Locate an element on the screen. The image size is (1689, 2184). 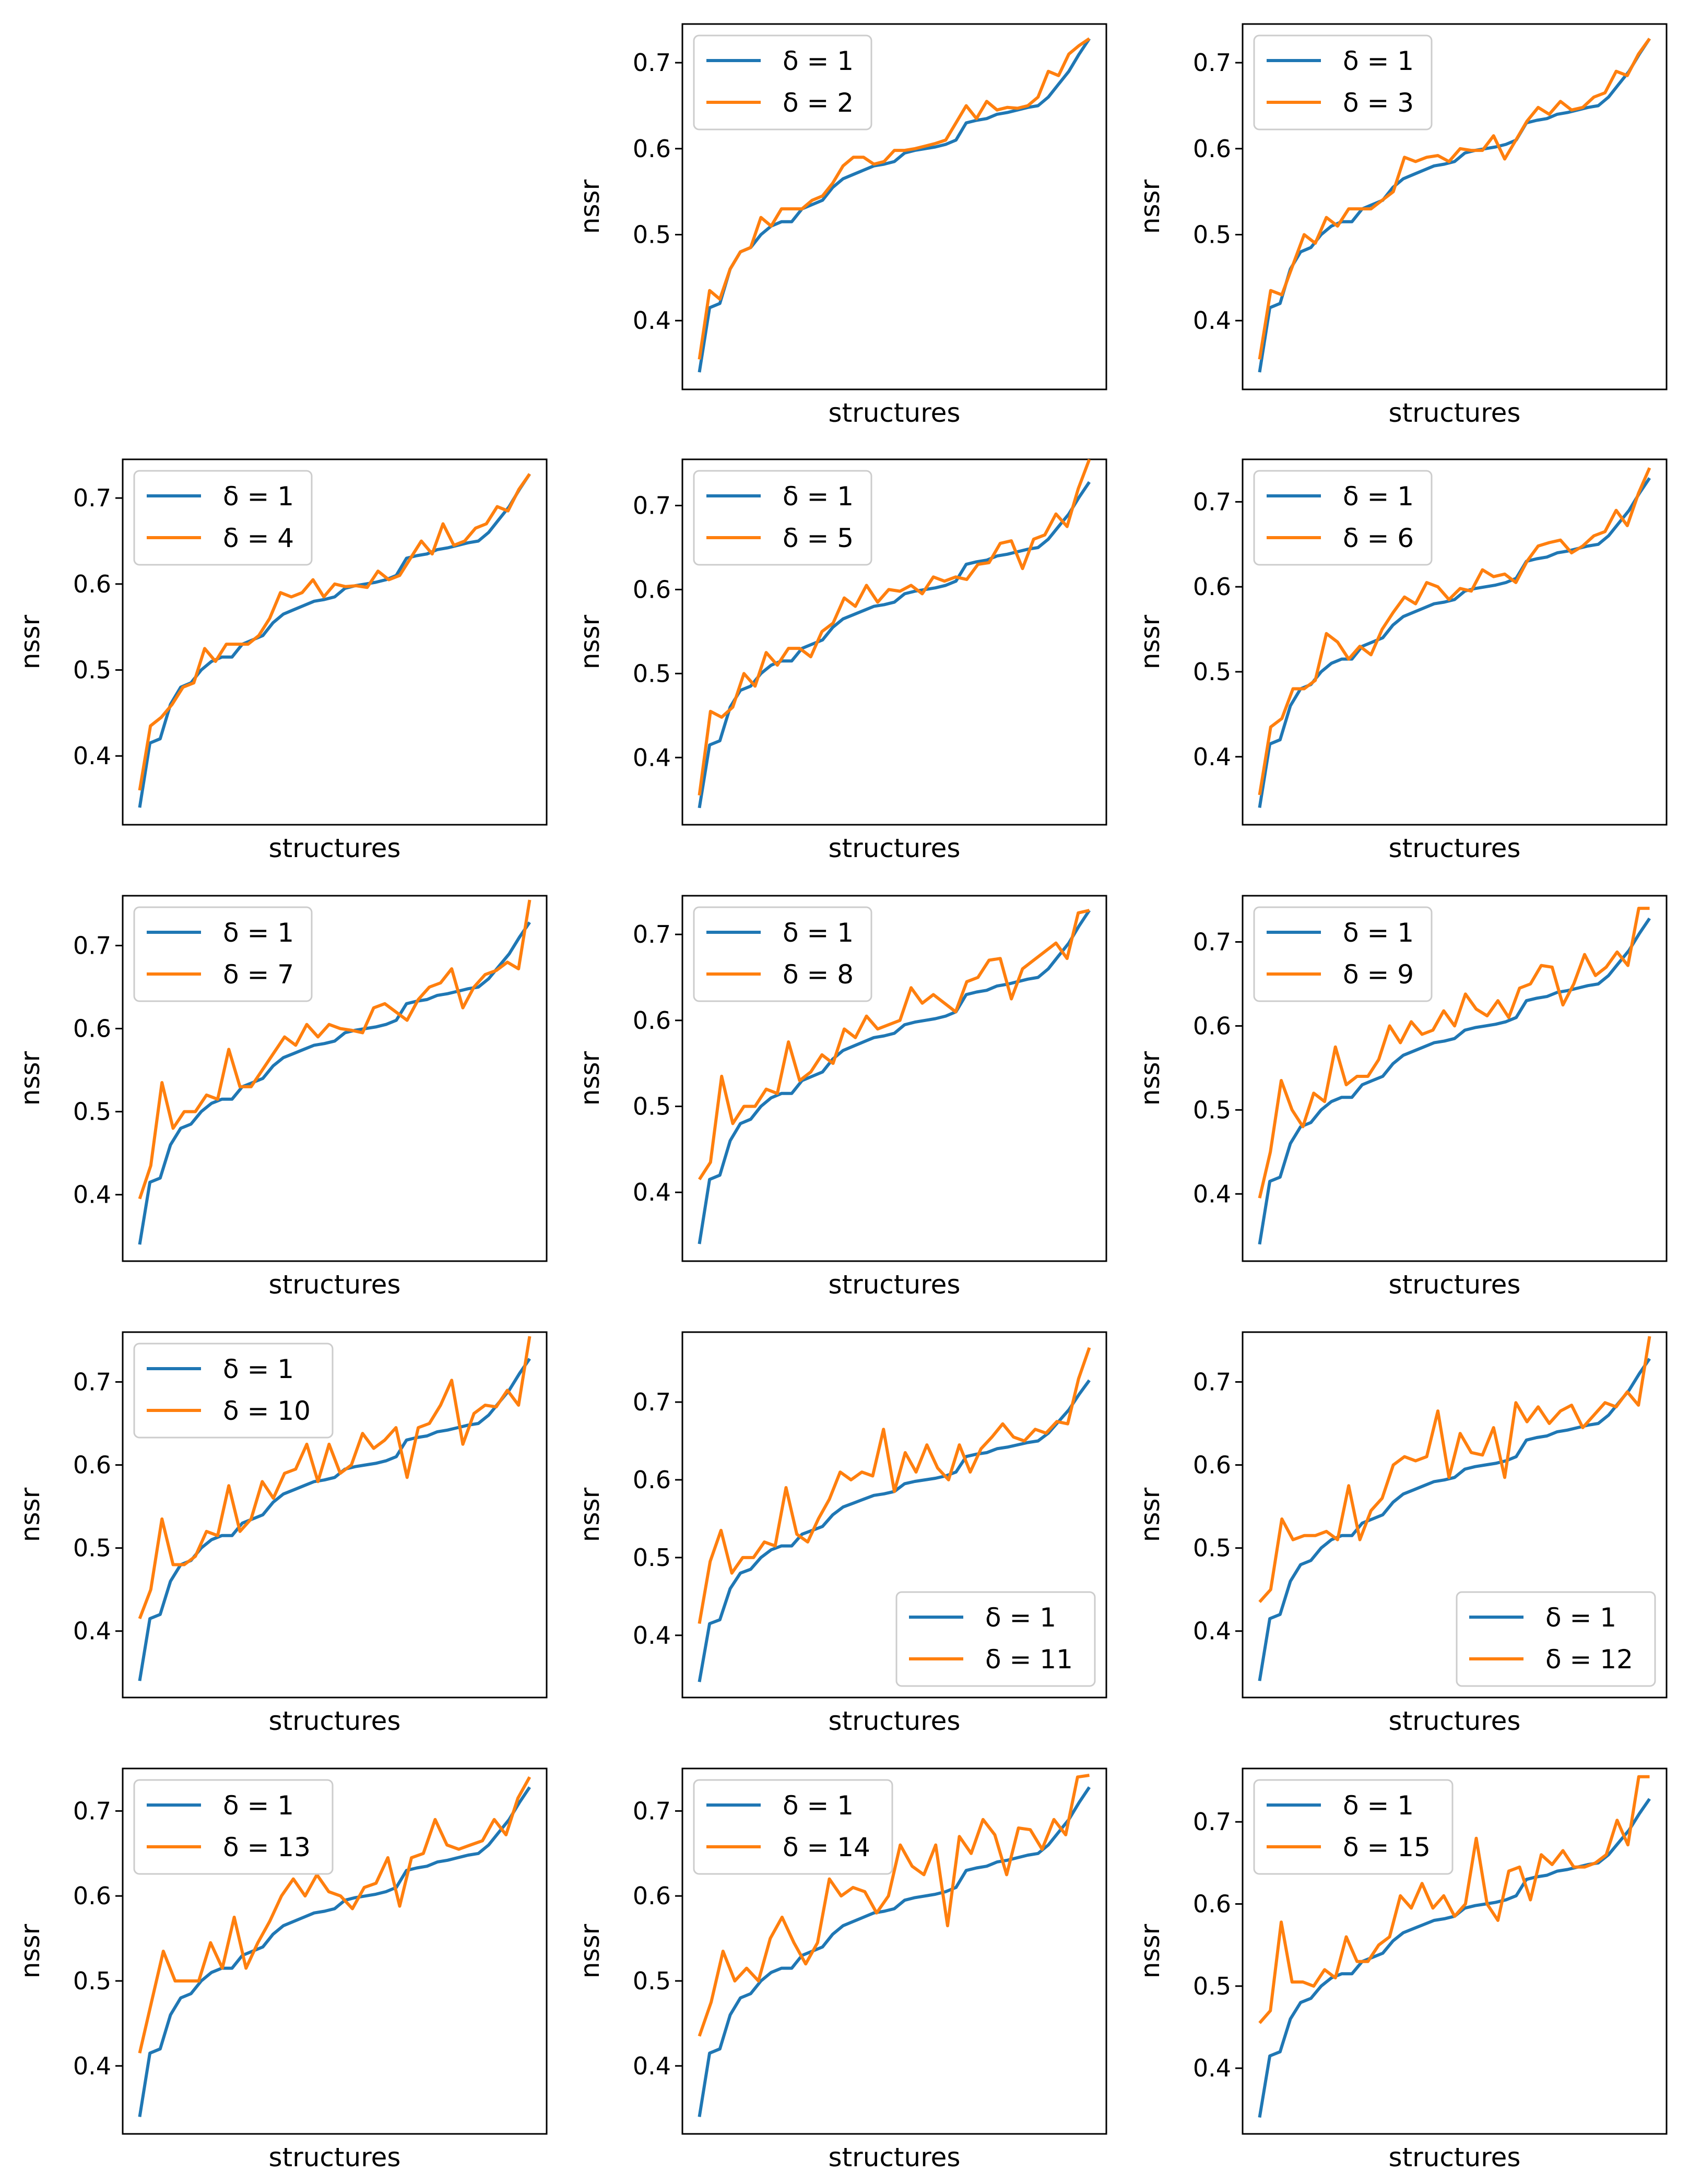
subplot-delta-4: 0.4 0.5 0.6 0.7 structures nssr δ = 1 δ = 4 is located at coordinates (281, 661).